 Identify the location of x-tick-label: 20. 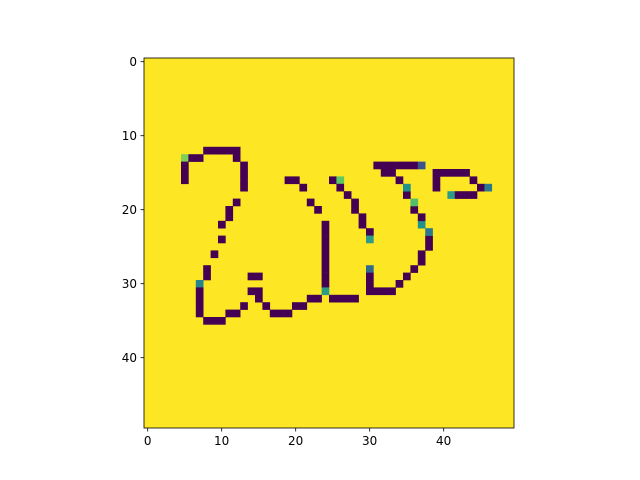
(295, 441).